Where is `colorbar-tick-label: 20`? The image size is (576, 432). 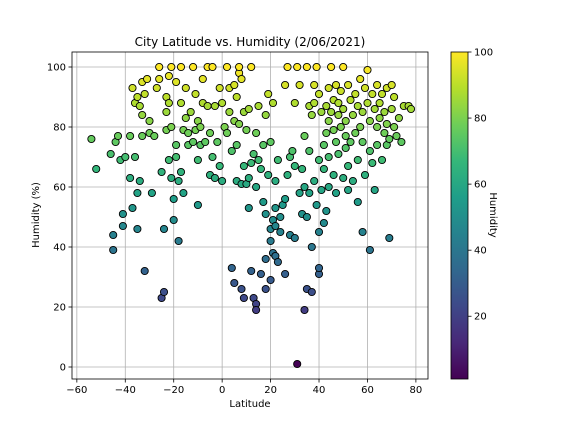 colorbar-tick-label: 20 is located at coordinates (480, 317).